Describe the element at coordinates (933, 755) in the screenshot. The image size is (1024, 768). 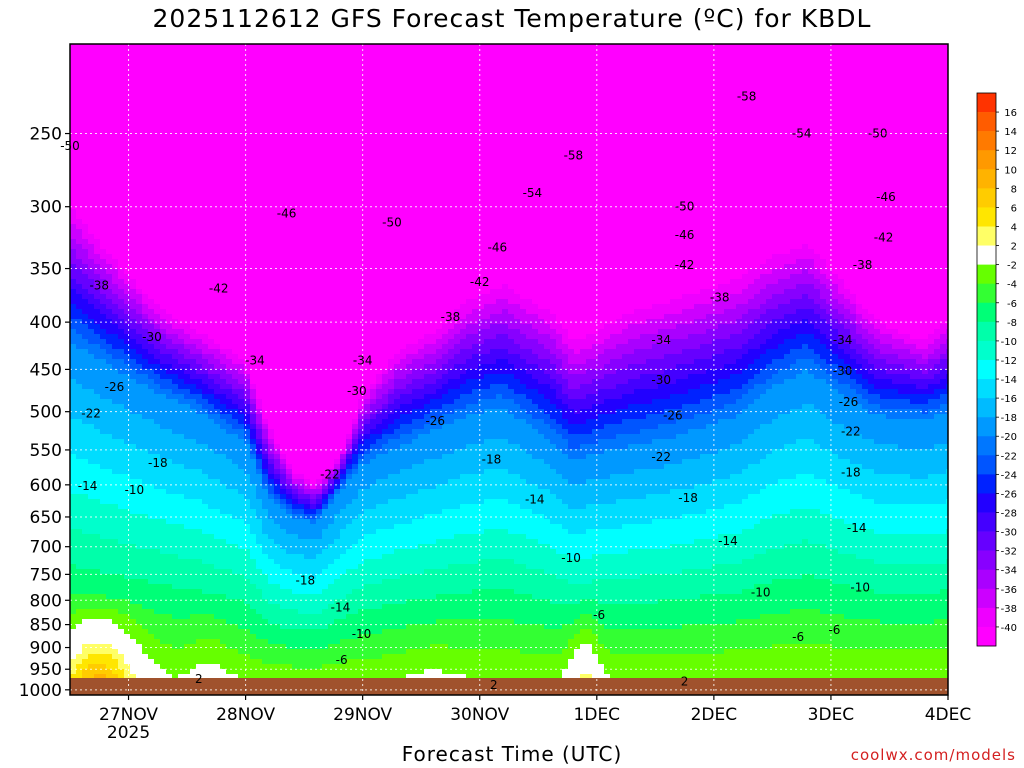
I see `credit-link: coolwx.com/models` at that location.